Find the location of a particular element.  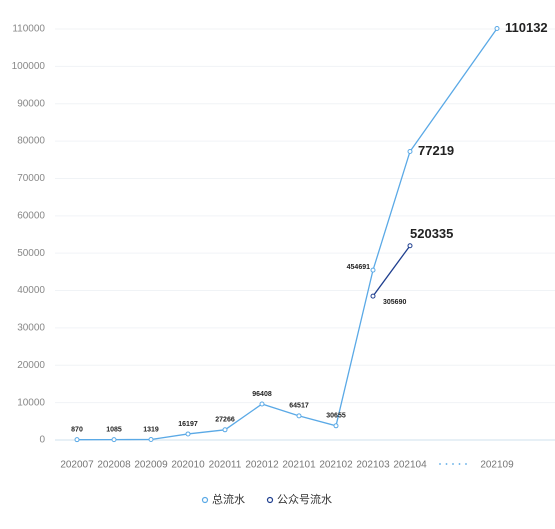

y-tick-label: 100000 is located at coordinates (29, 66).